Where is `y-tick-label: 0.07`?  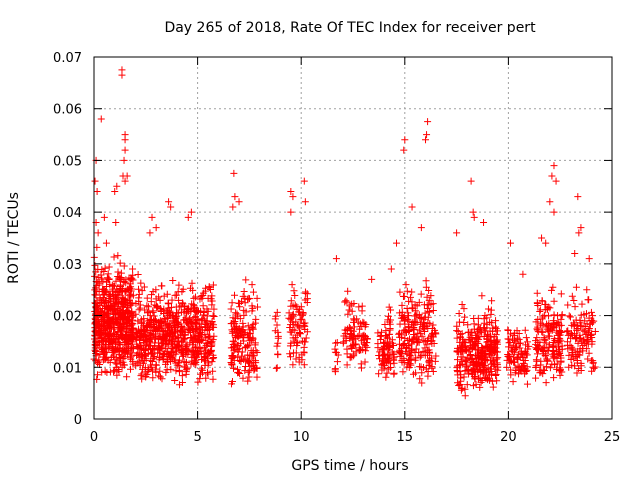
y-tick-label: 0.07 is located at coordinates (67, 58).